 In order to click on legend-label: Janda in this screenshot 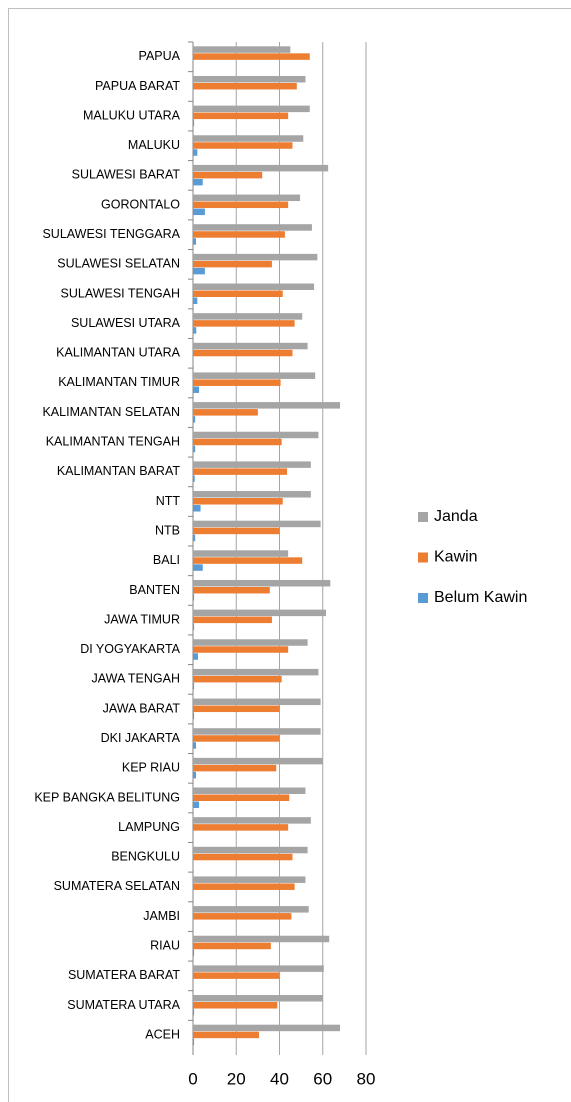, I will do `click(456, 516)`.